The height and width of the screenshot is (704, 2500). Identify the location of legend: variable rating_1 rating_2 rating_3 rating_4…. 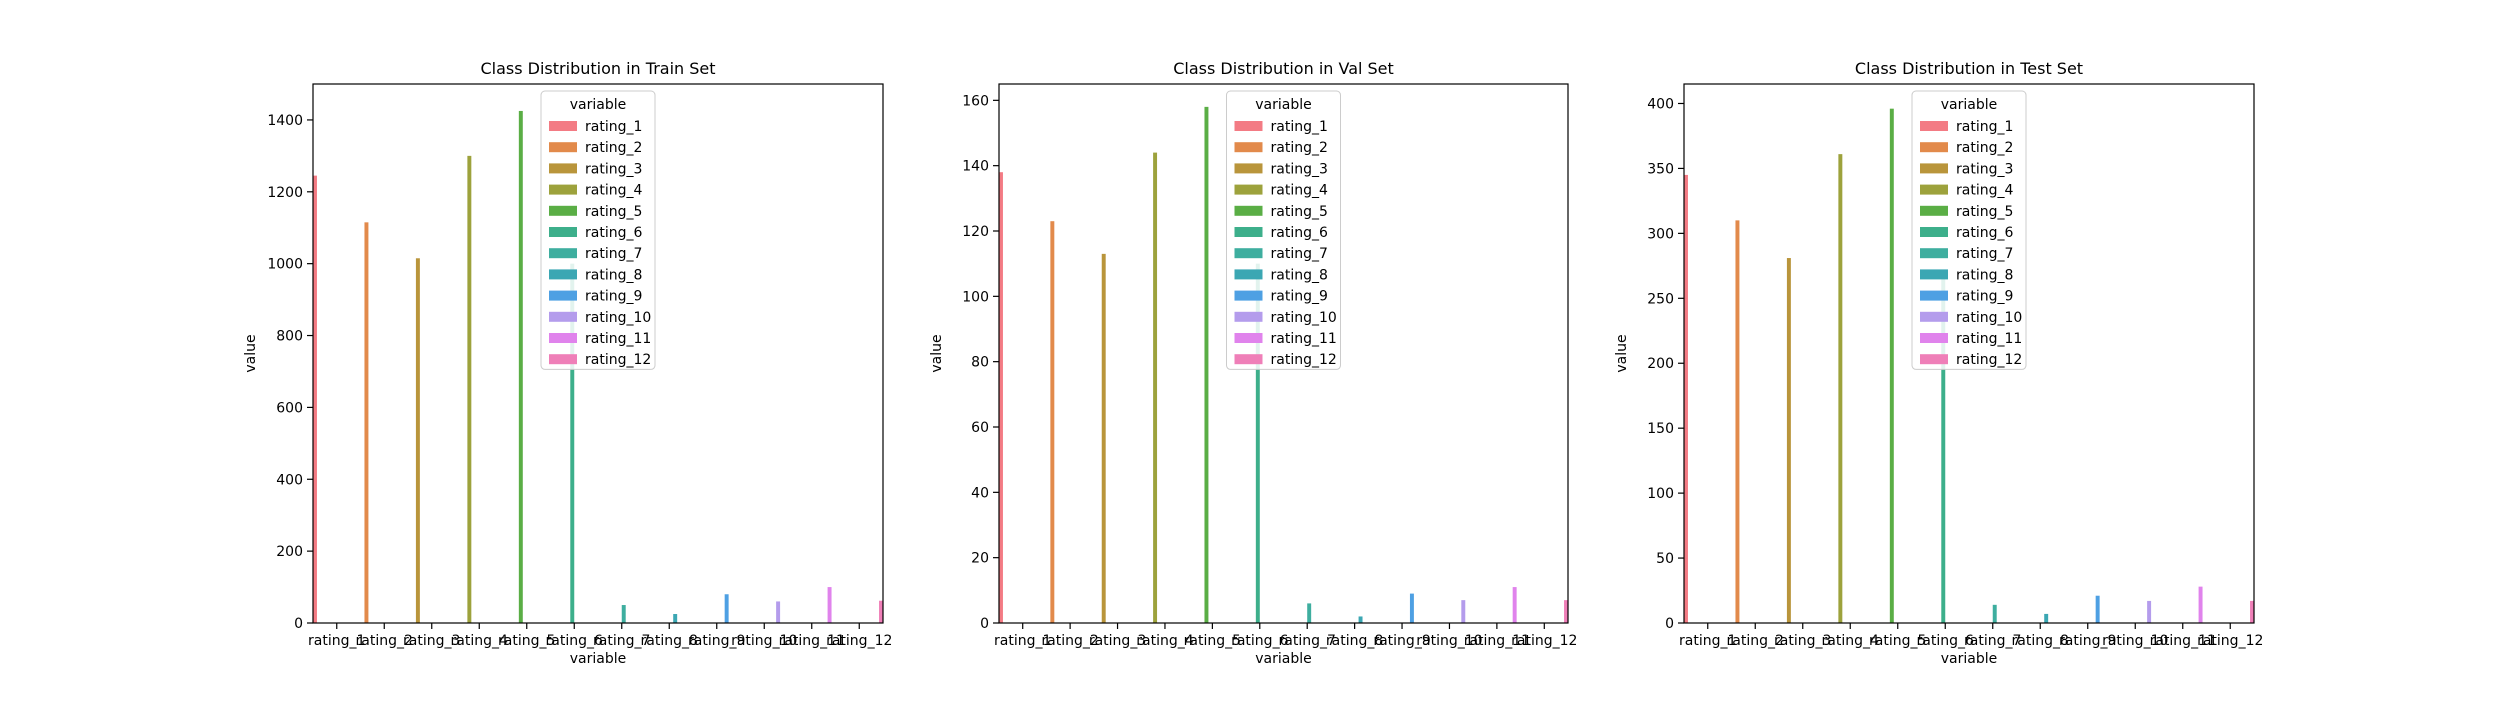
(598, 230).